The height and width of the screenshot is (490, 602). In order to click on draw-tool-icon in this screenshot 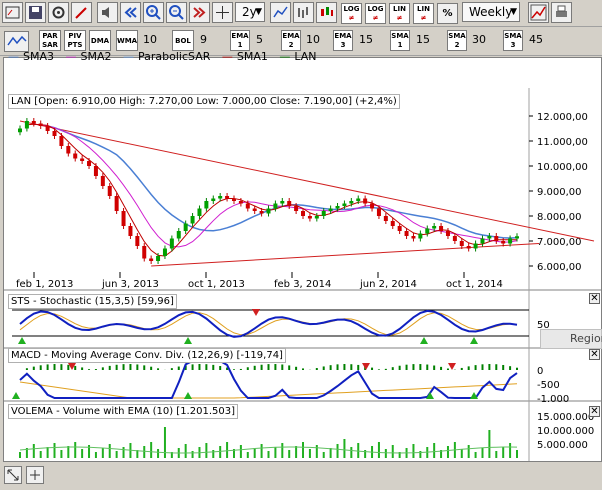, I will do `click(81, 12)`.